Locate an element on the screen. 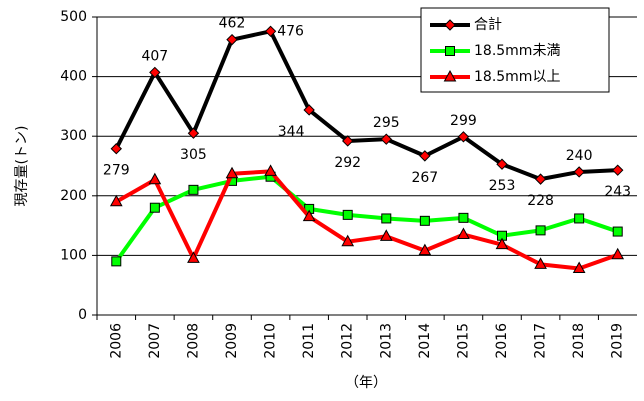  y-tick-label: 300 is located at coordinates (73, 136).